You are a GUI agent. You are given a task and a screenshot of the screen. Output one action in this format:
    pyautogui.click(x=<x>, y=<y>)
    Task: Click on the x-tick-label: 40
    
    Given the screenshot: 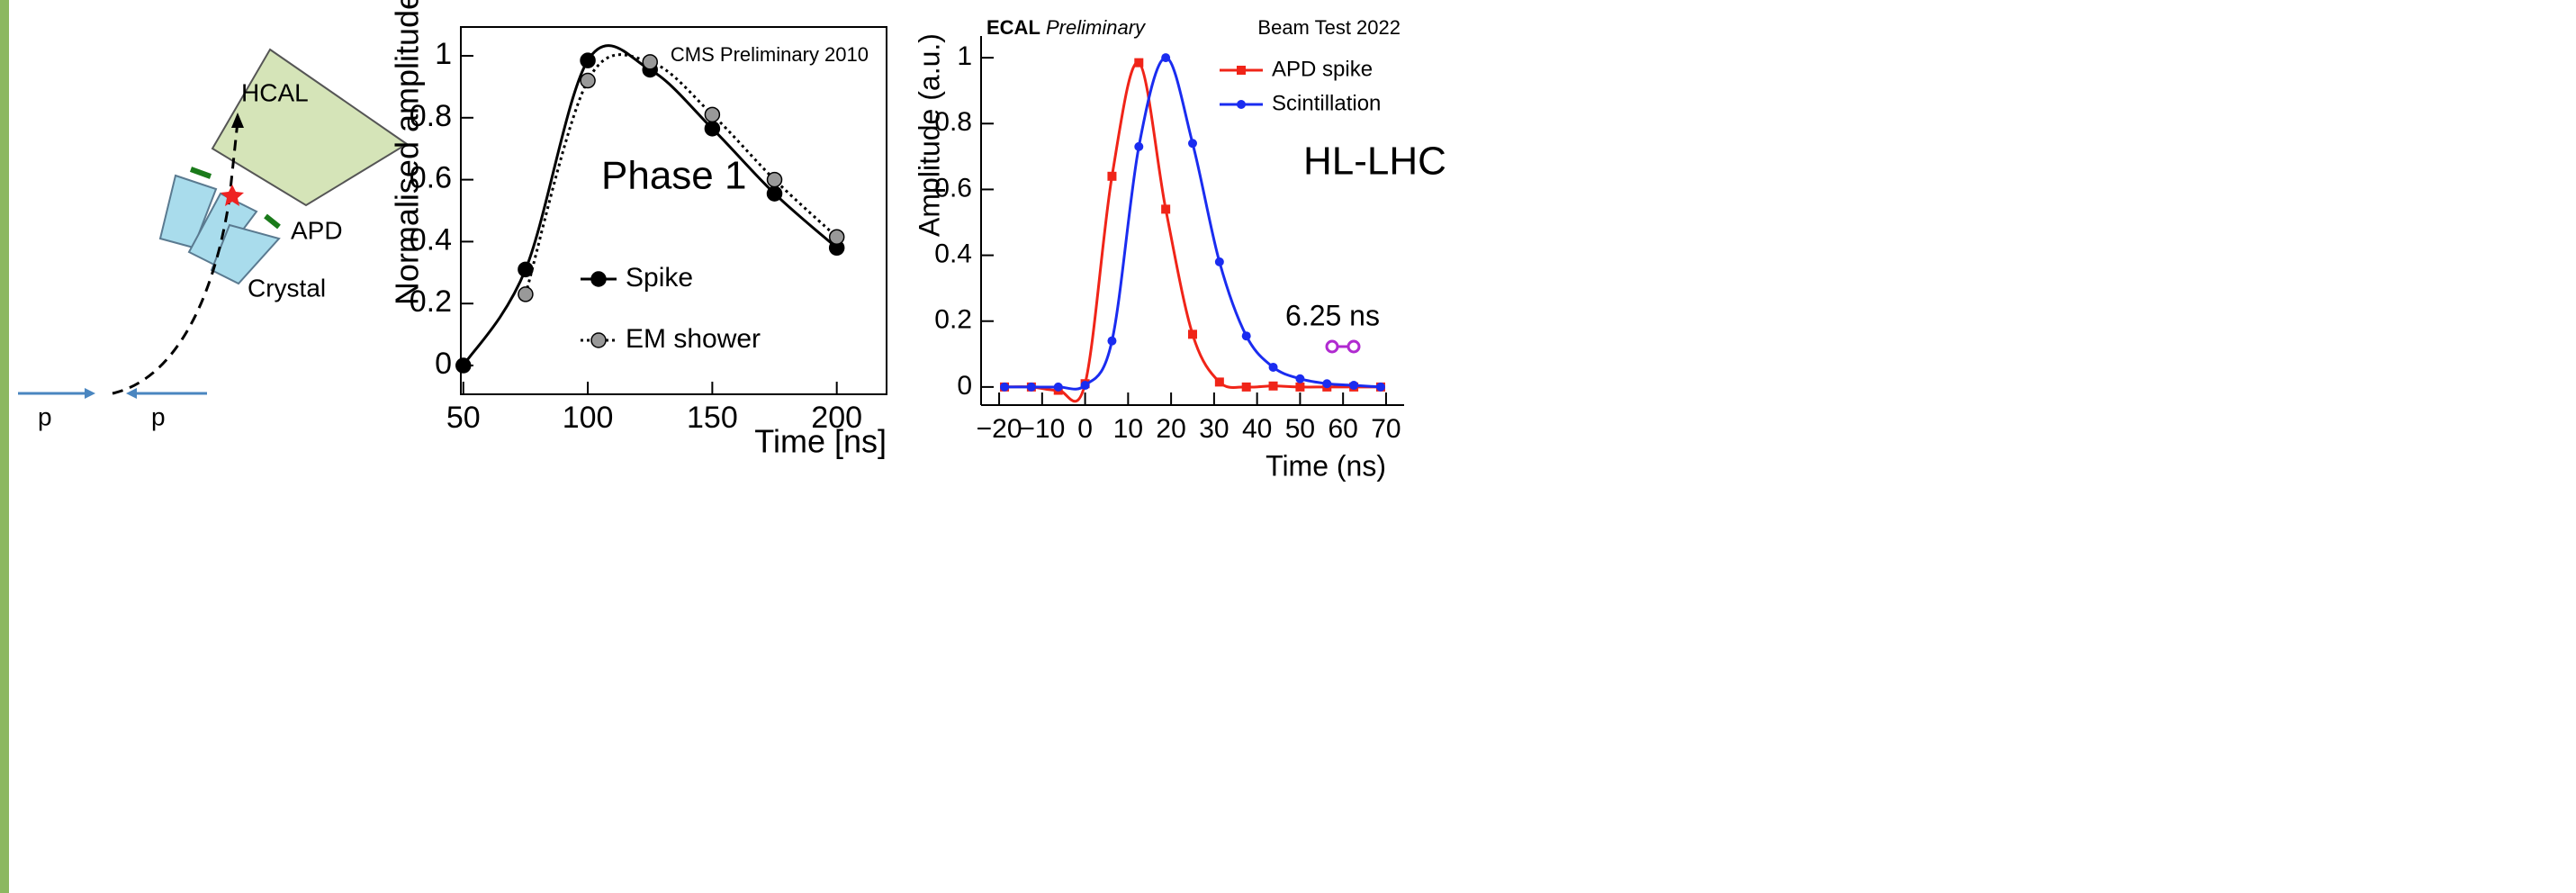 What is the action you would take?
    pyautogui.click(x=1257, y=429)
    